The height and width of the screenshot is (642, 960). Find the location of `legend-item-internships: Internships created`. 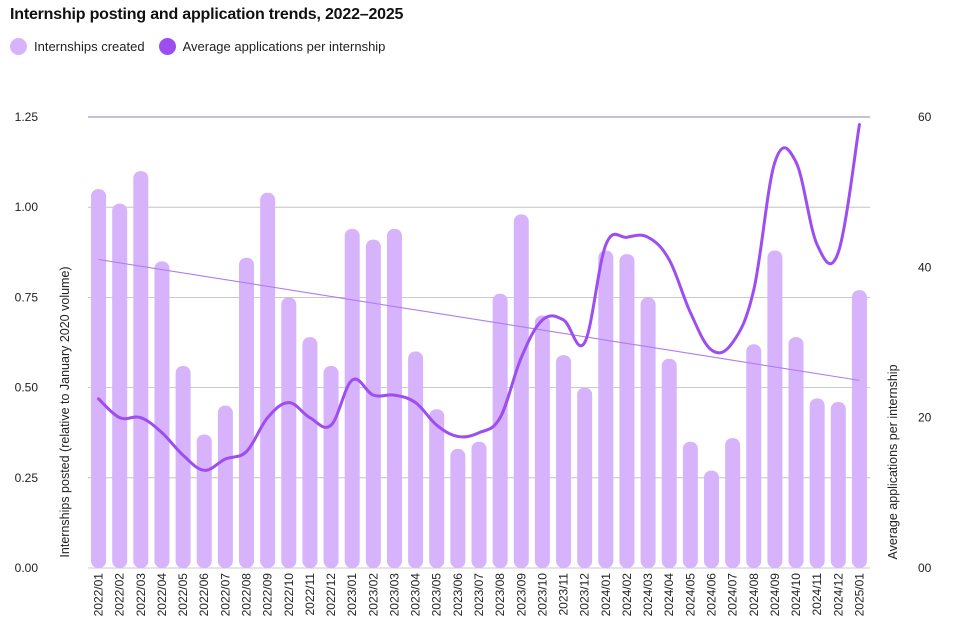

legend-item-internships: Internships created is located at coordinates (77, 46).